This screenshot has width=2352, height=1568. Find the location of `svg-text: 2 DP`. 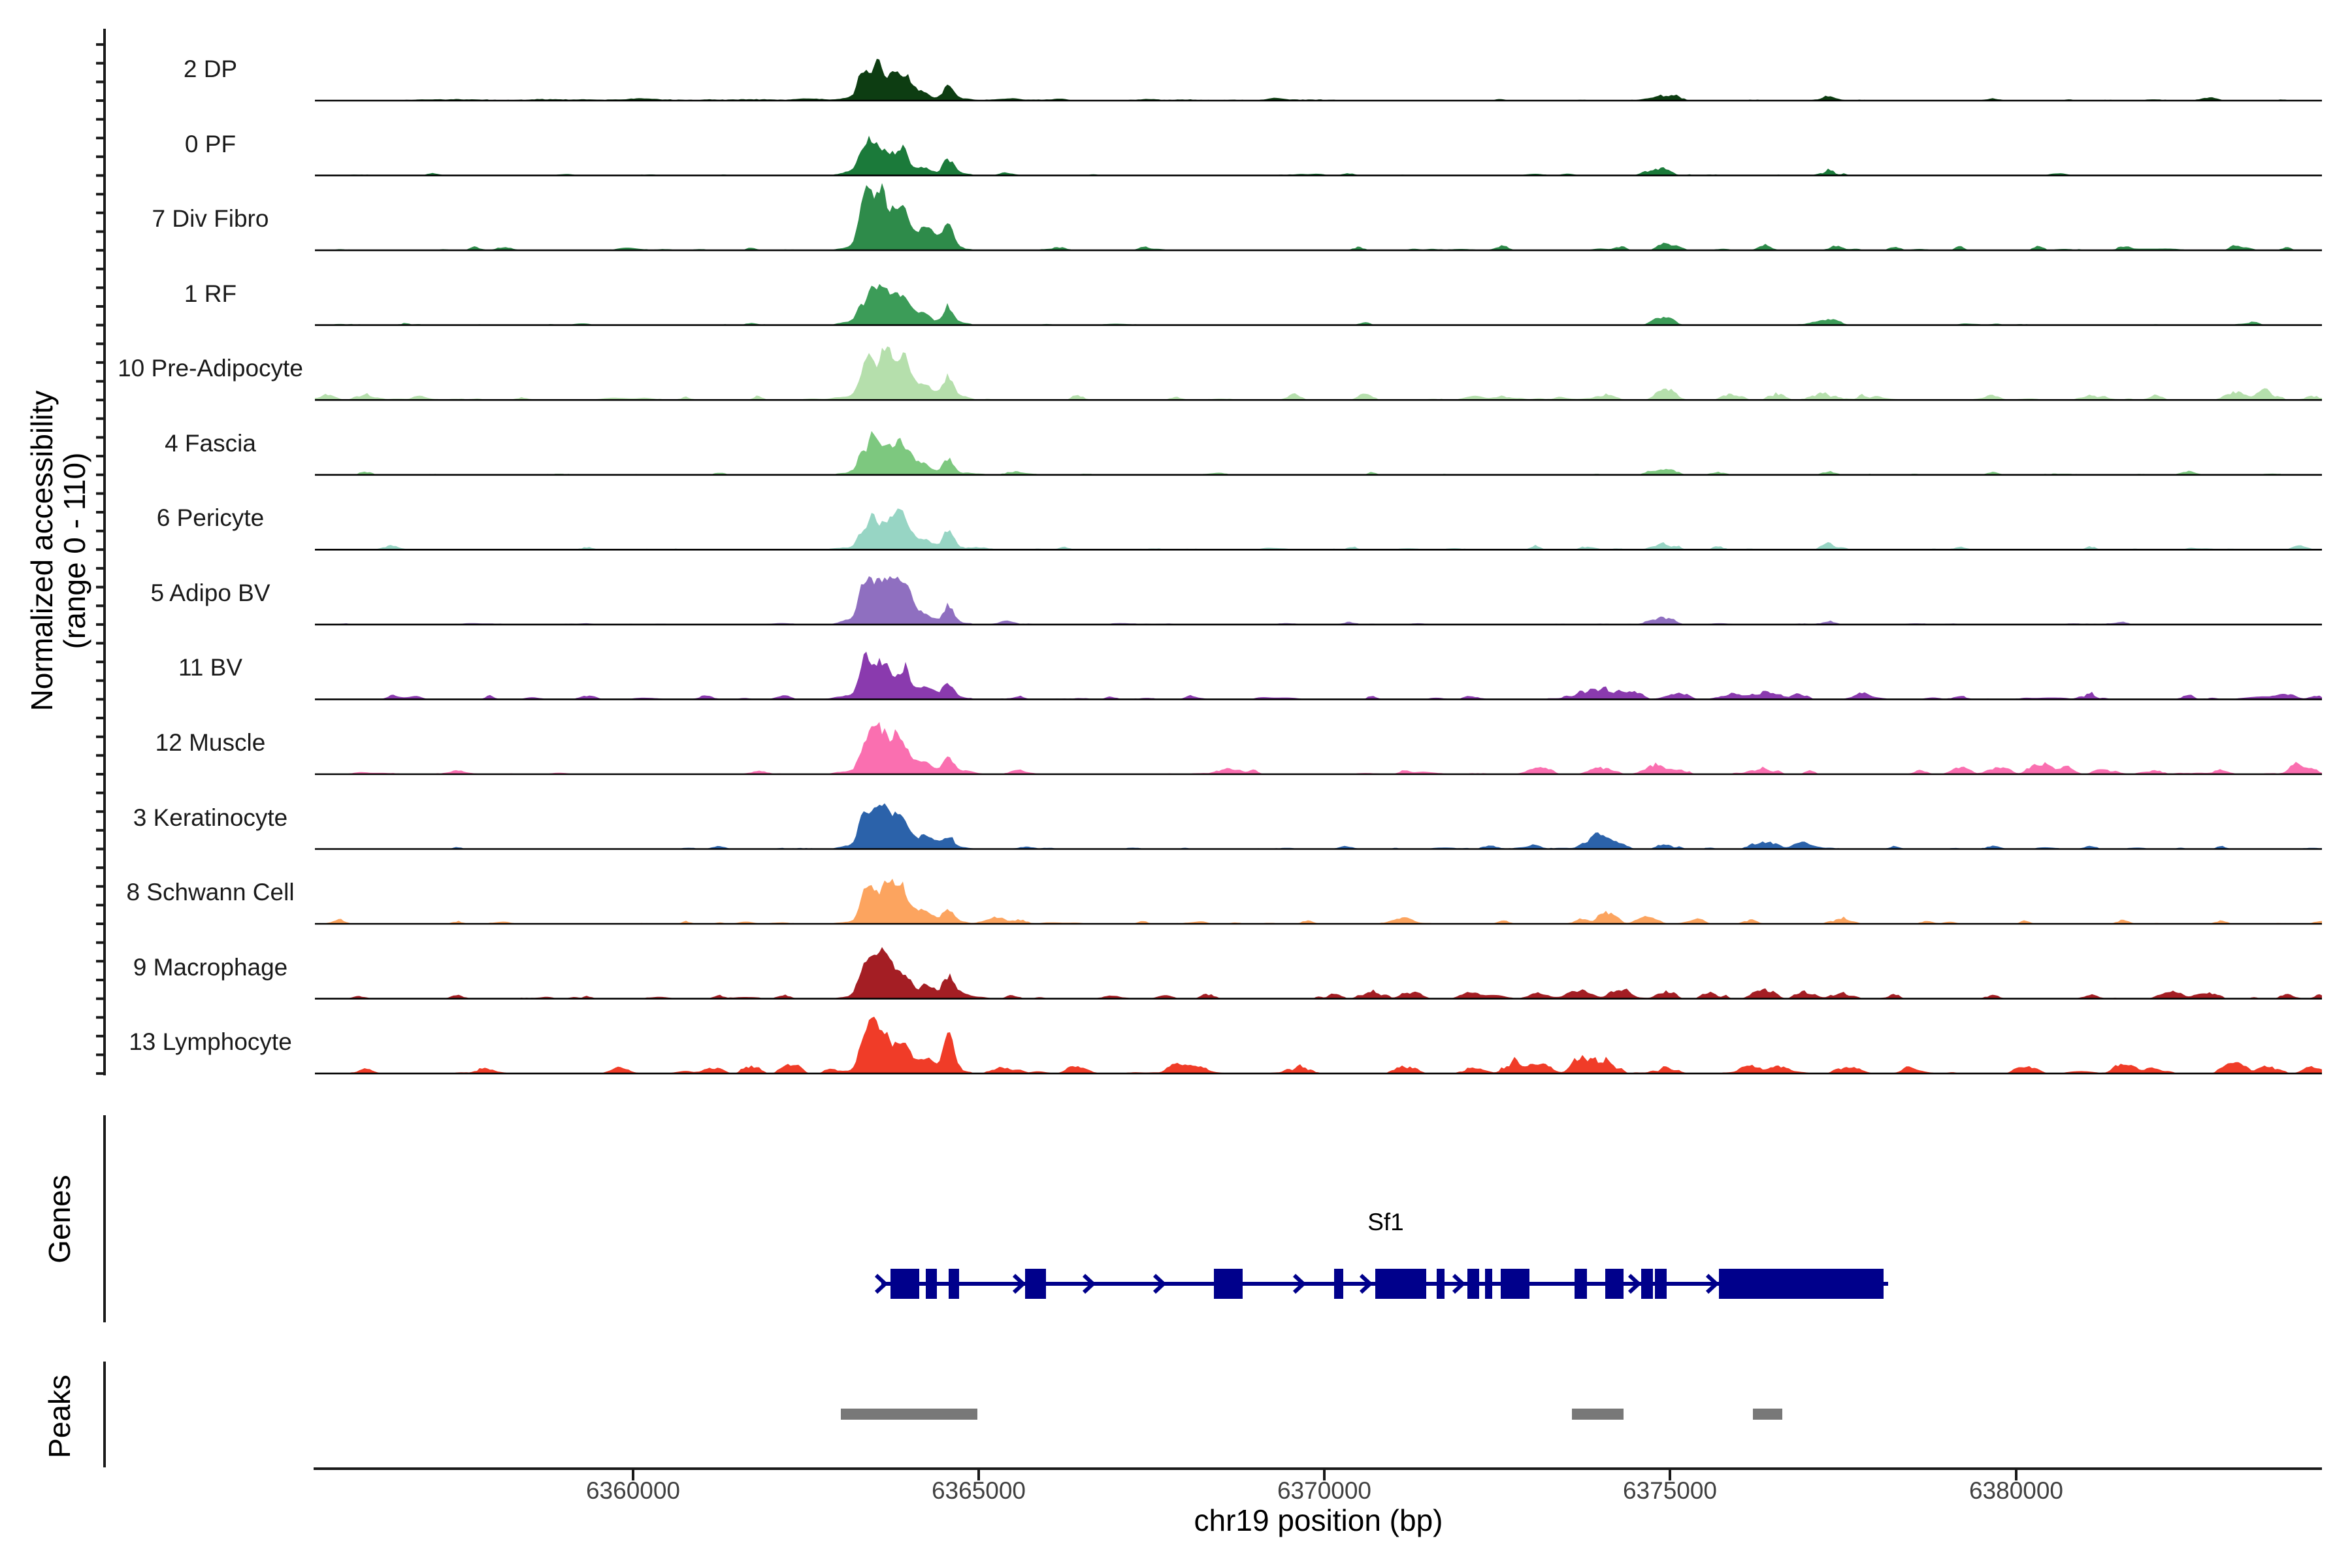

svg-text: 2 DP is located at coordinates (210, 69).